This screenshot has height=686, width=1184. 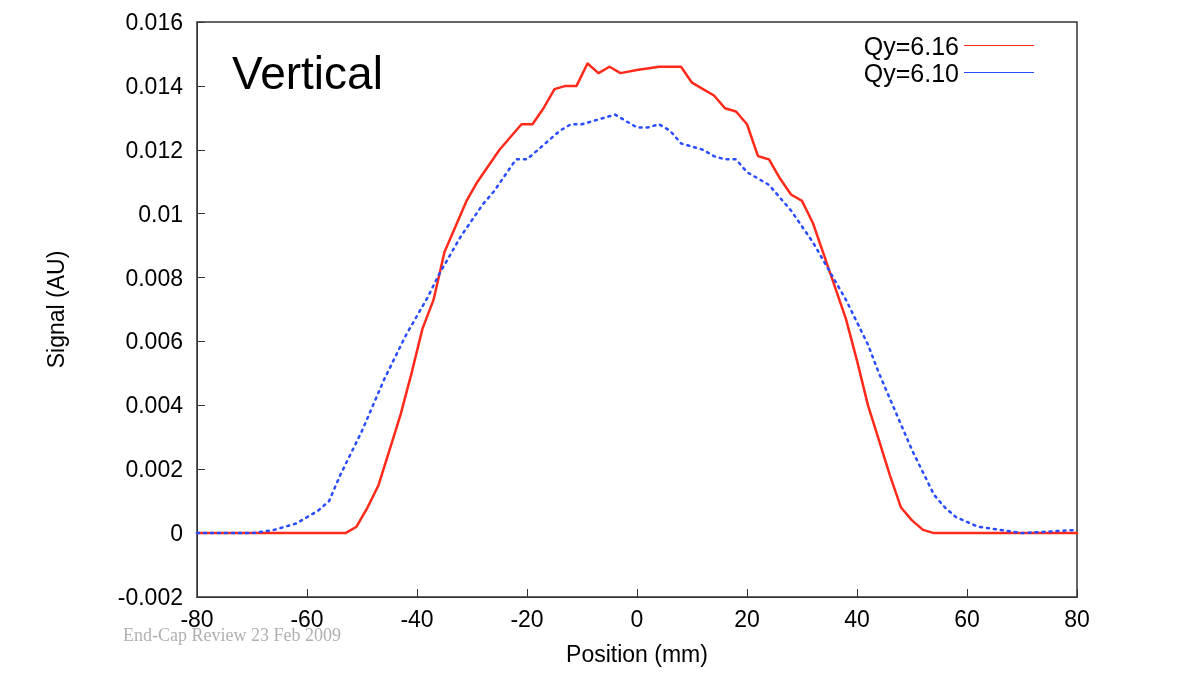 What do you see at coordinates (160, 213) in the screenshot?
I see `y-tick-label: 0.01` at bounding box center [160, 213].